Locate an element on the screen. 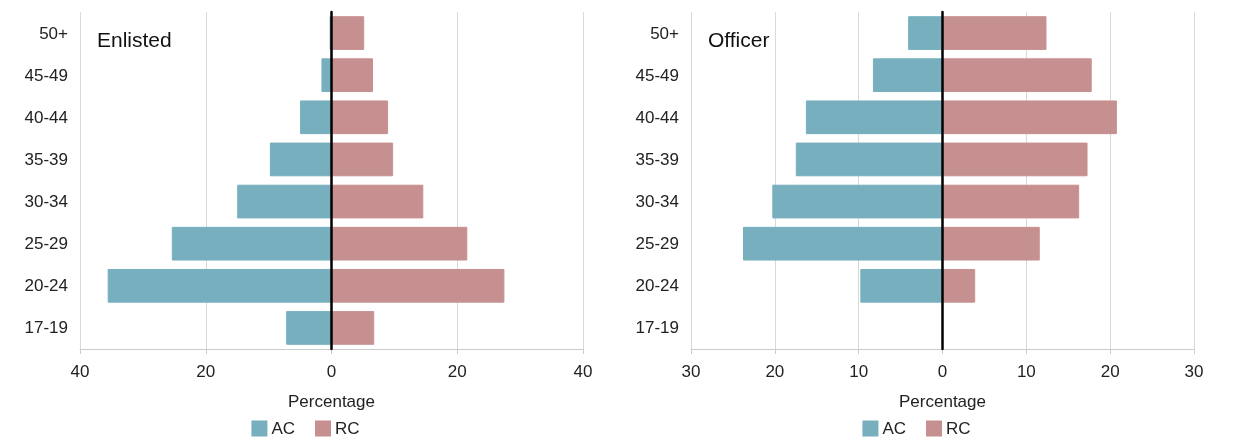 The height and width of the screenshot is (442, 1238). text: Officer is located at coordinates (739, 39).